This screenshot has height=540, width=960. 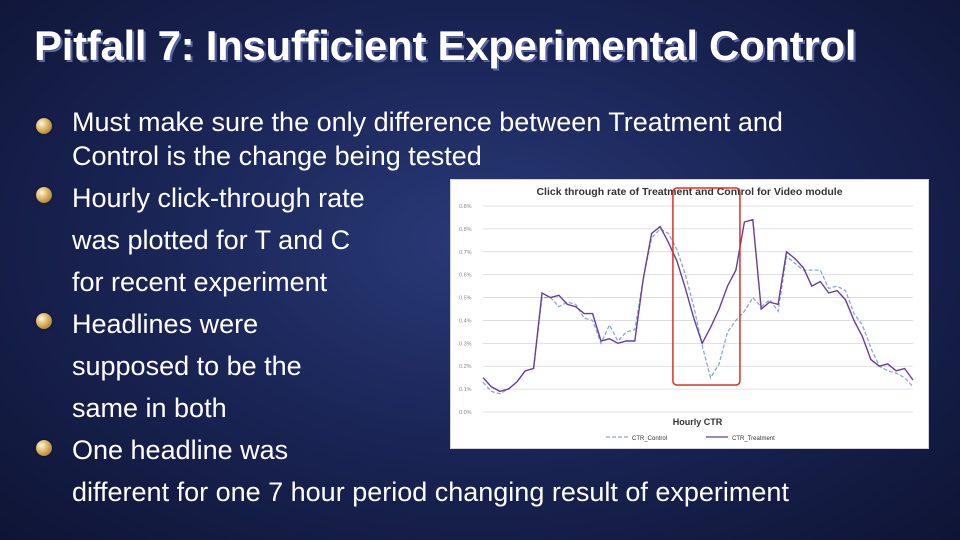 What do you see at coordinates (465, 276) in the screenshot?
I see `y-tick-label: 0.6%` at bounding box center [465, 276].